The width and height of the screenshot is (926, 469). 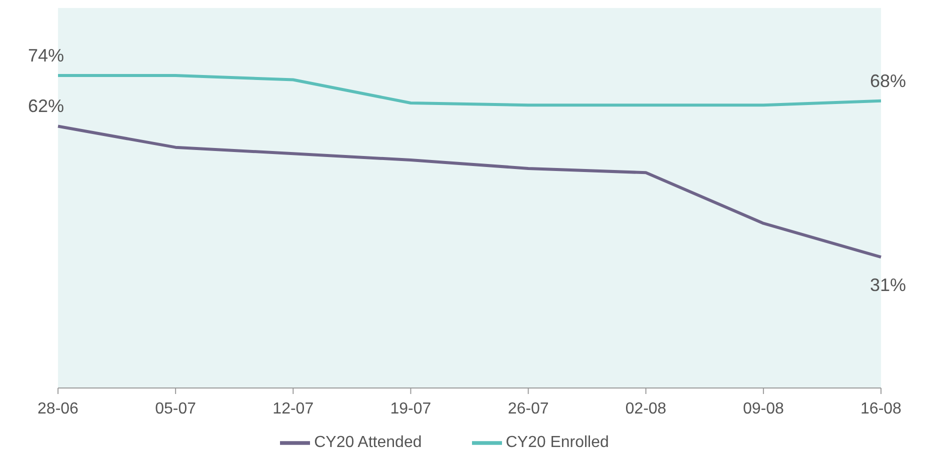 I want to click on legend-label: CY20 Attended, so click(x=368, y=443).